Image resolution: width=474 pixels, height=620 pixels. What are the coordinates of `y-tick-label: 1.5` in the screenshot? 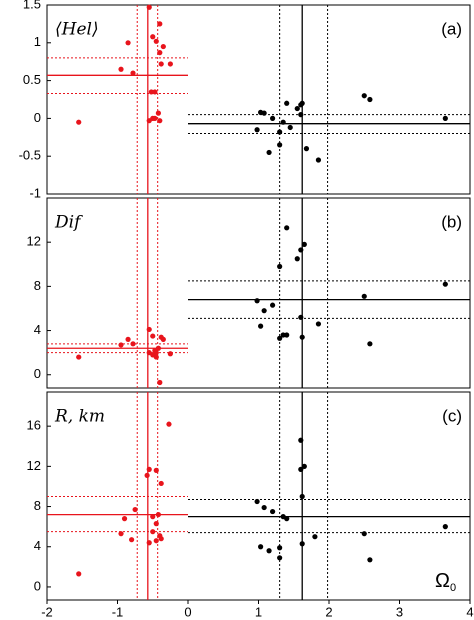 It's located at (32, 5).